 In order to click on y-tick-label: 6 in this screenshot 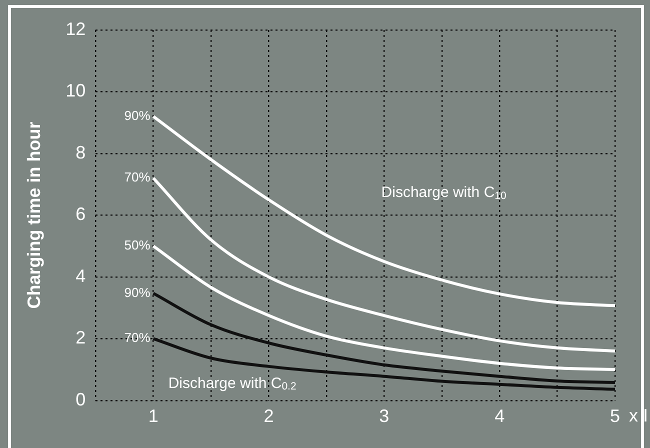, I will do `click(81, 214)`.